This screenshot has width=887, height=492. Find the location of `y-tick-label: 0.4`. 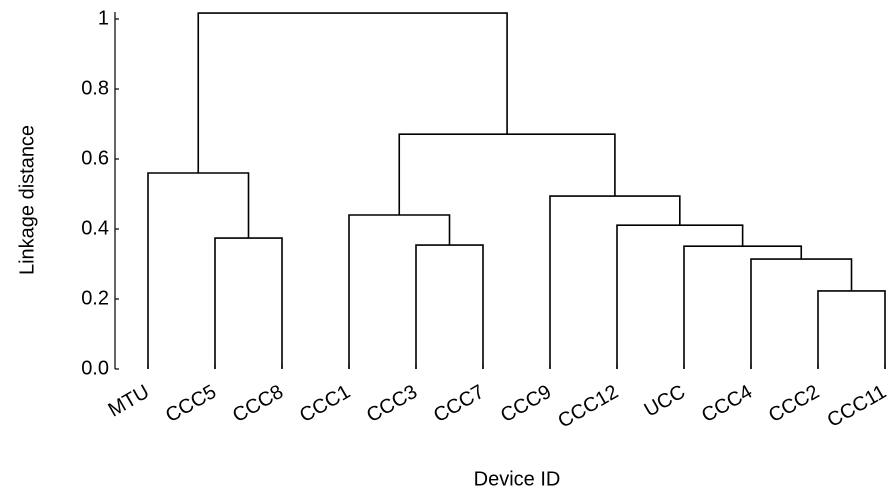

y-tick-label: 0.4 is located at coordinates (95, 228).